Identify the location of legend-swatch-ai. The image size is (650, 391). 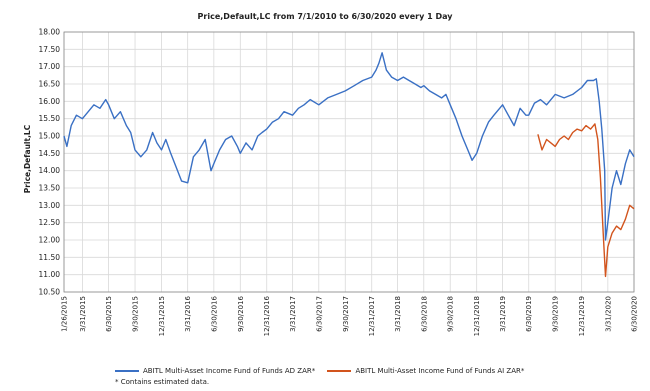
(339, 371).